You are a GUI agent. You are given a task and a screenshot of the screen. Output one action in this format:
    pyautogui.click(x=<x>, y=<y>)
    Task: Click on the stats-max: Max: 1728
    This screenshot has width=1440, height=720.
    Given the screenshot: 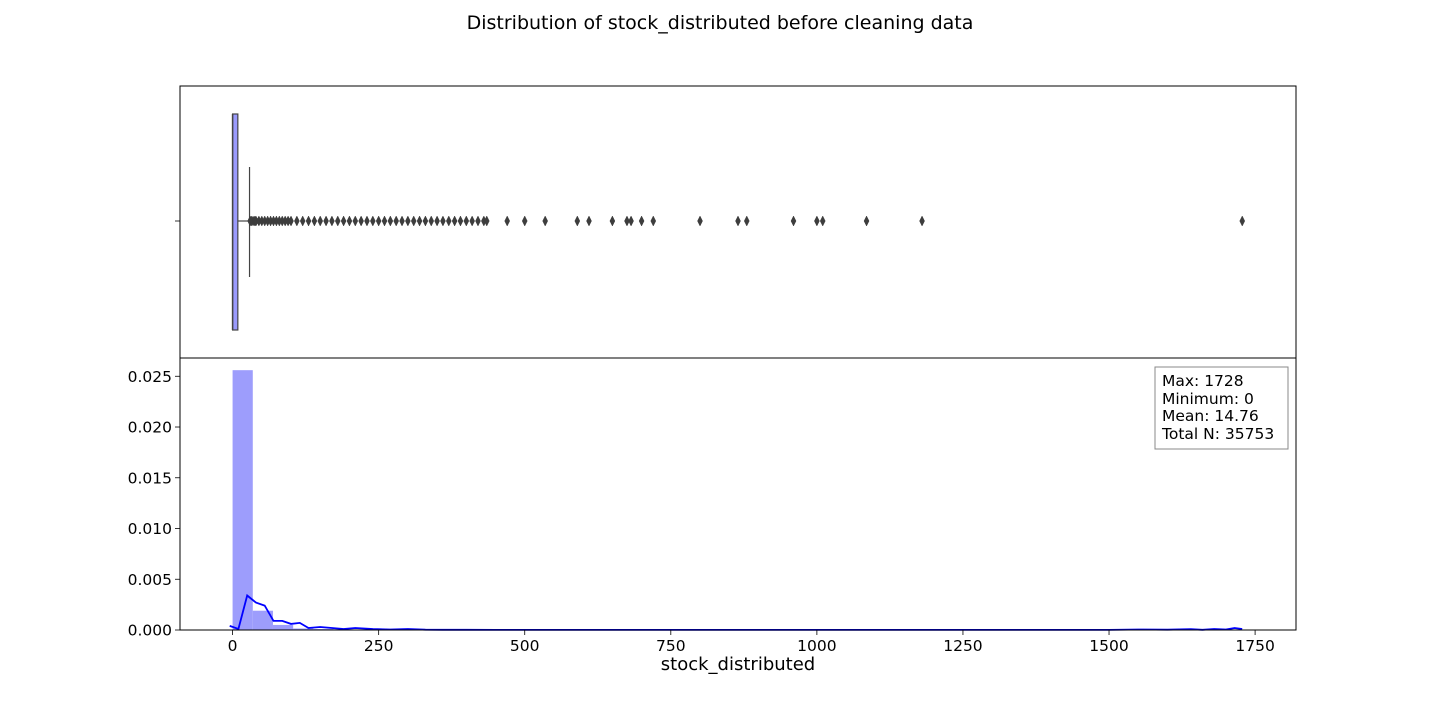 What is the action you would take?
    pyautogui.click(x=1203, y=381)
    